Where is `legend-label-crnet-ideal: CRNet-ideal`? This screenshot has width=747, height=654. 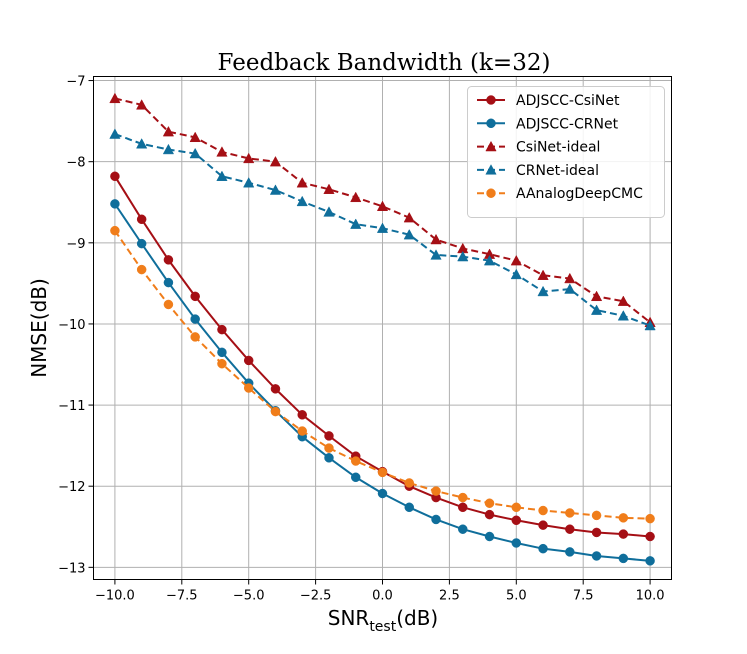
legend-label-crnet-ideal: CRNet-ideal is located at coordinates (557, 171).